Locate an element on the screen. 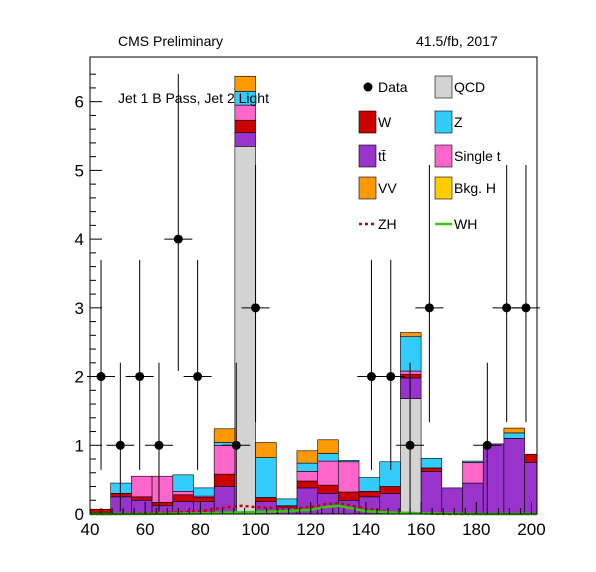  x-tick-label-160: 160 is located at coordinates (421, 529).